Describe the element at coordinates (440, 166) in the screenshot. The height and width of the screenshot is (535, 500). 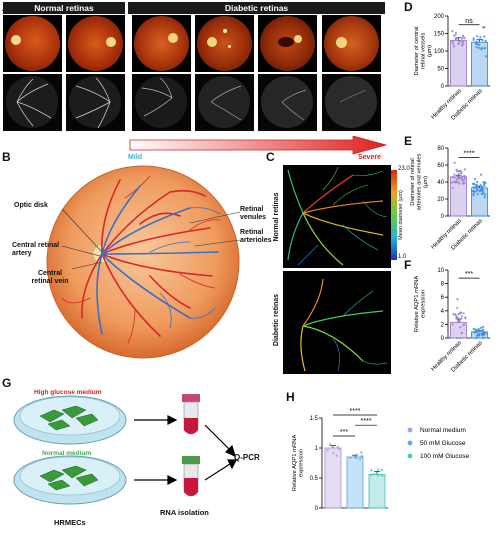
I see `y-tick-label: 60` at that location.